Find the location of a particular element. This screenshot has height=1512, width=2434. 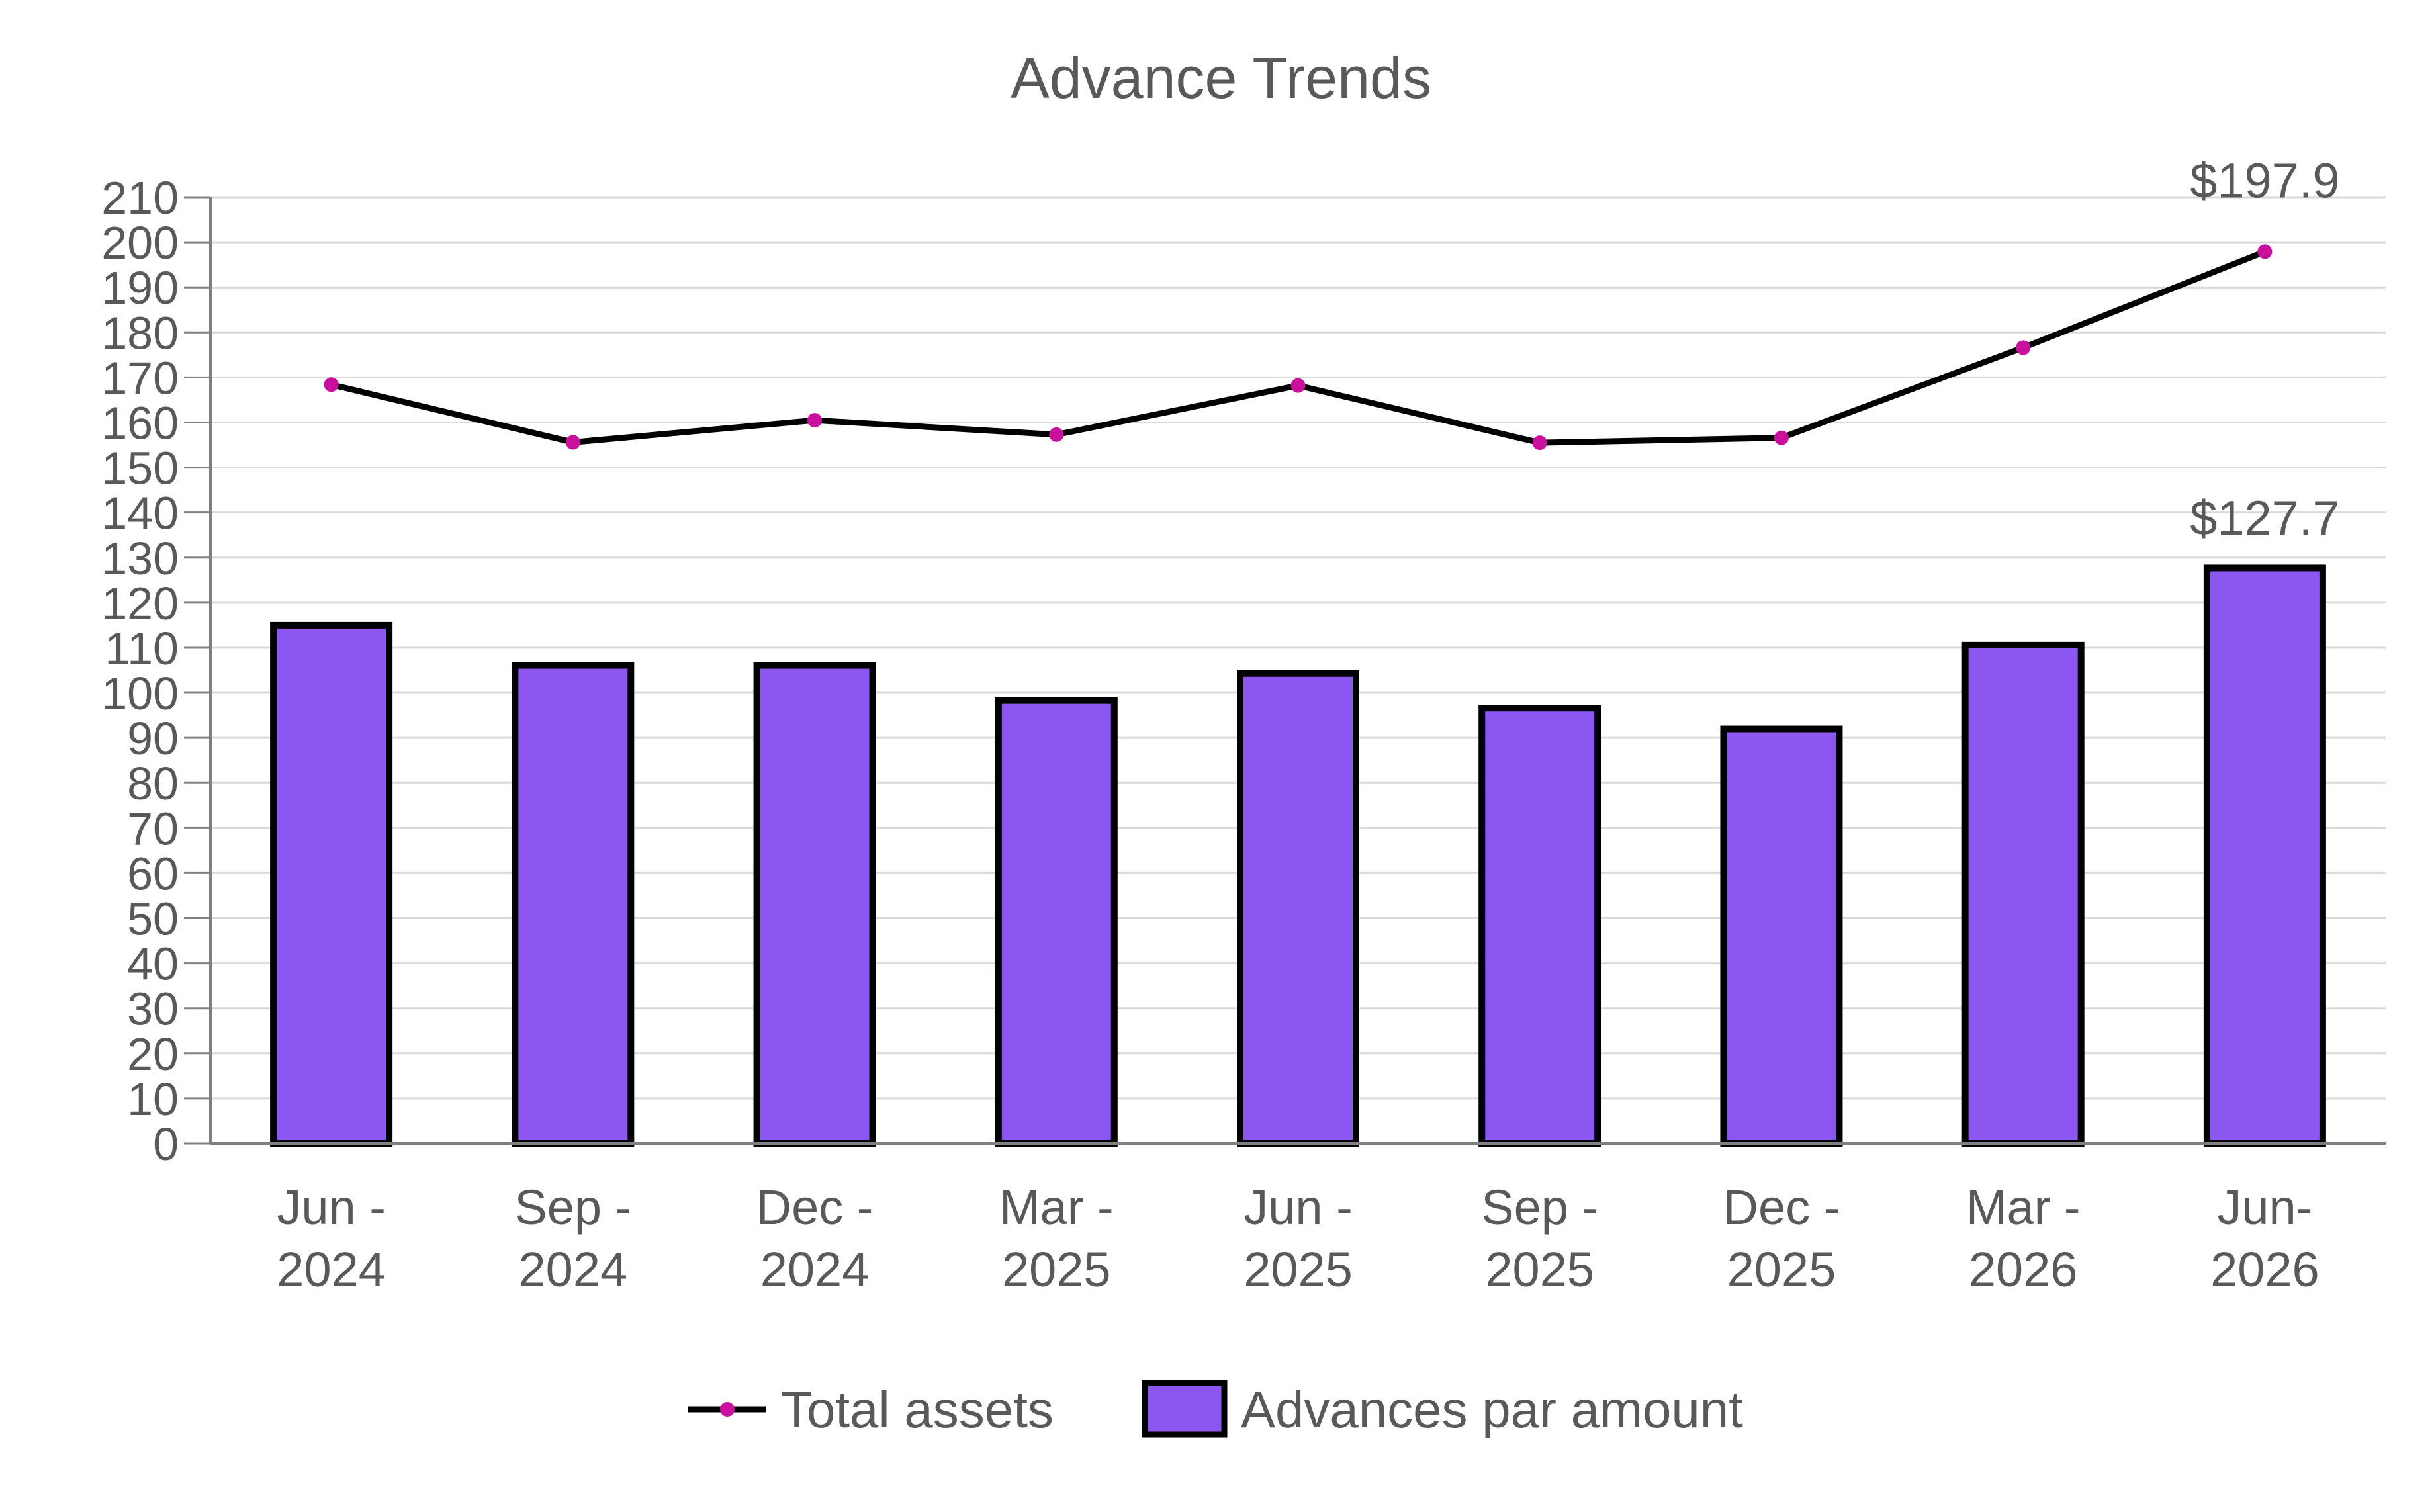

legend-label-total-assets: Total assets is located at coordinates (917, 1409).